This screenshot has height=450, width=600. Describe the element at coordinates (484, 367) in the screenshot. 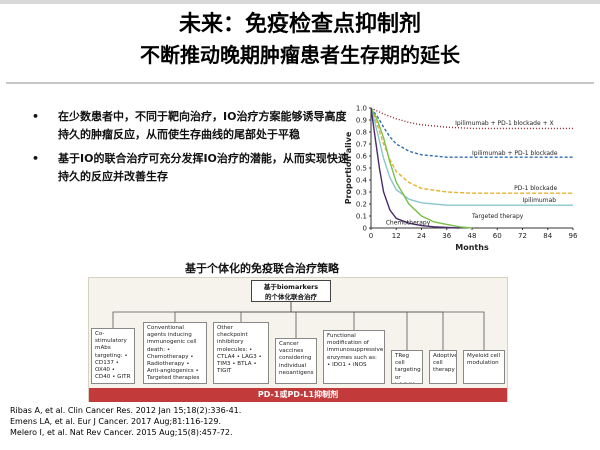

I see `box-myeloid-modulation: Myeloid cell modulation` at that location.